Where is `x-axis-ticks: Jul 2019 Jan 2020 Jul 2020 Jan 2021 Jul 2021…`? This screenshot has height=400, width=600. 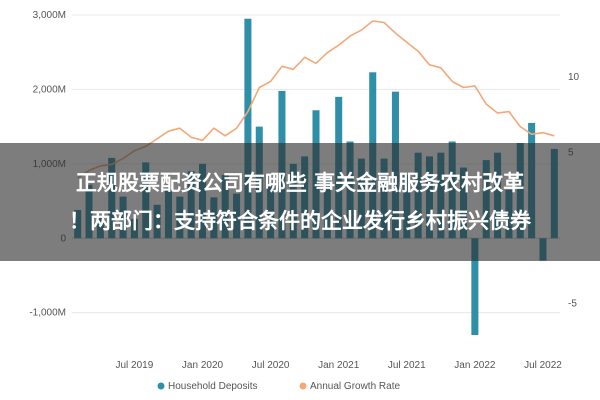 x-axis-ticks: Jul 2019 Jan 2020 Jul 2020 Jan 2021 Jul 2021… is located at coordinates (339, 365).